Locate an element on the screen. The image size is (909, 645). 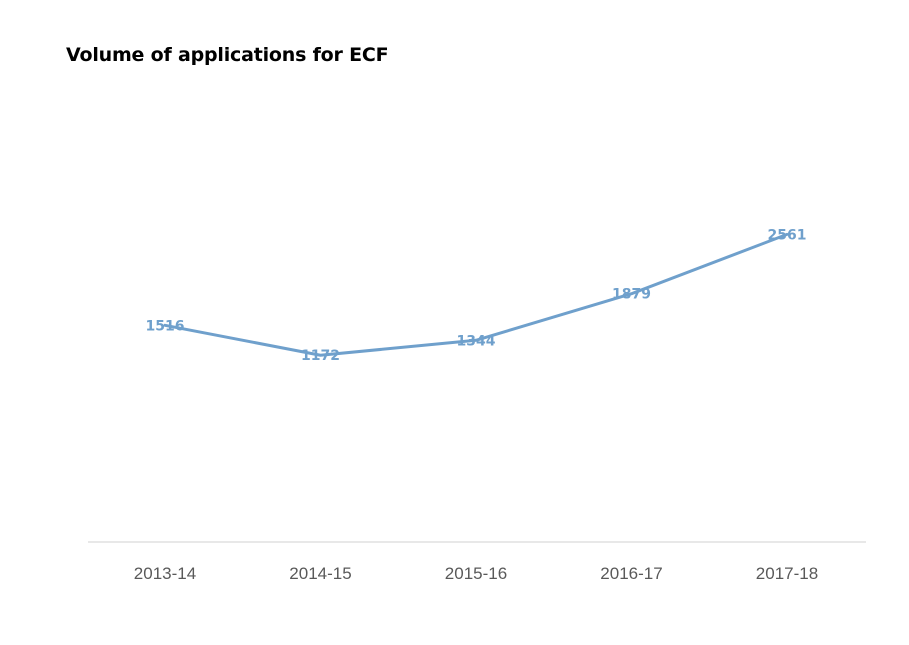
x-tick-label: 2014-15 is located at coordinates (320, 573).